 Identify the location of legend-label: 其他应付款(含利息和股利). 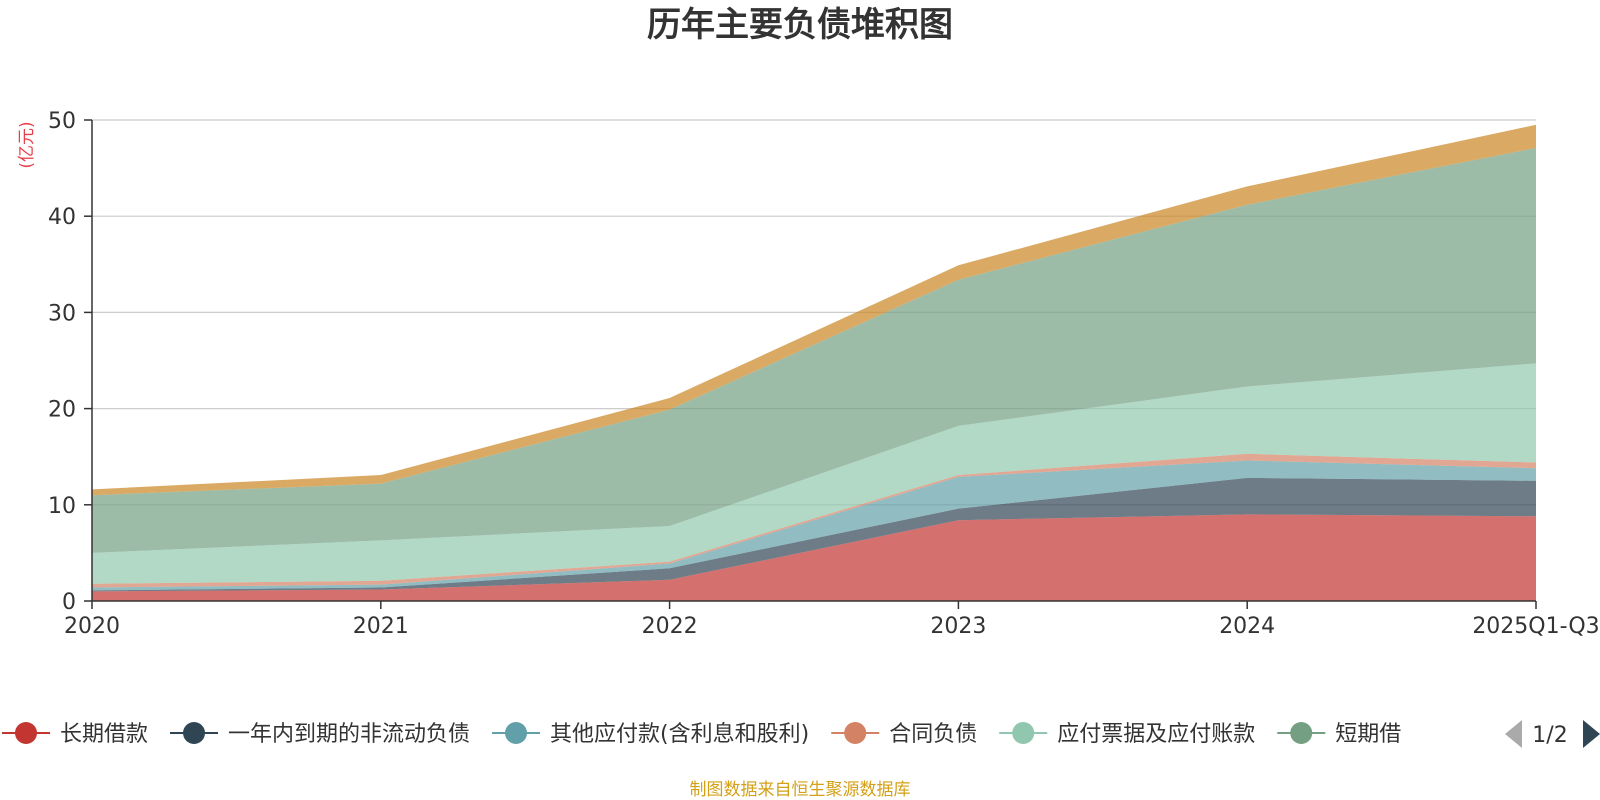
(679, 734).